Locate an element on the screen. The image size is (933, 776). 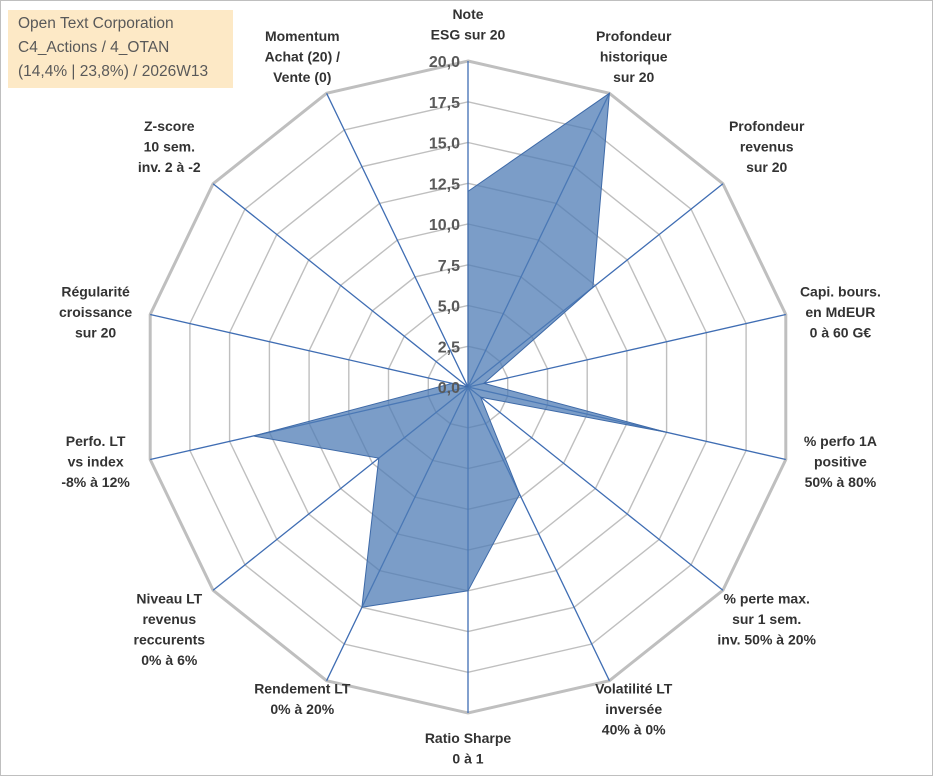
radial-tick-labels: 0,0 2,5 5,0 7,5 10,0 12,5 15,0 17,5 20,0 is located at coordinates (444, 225).